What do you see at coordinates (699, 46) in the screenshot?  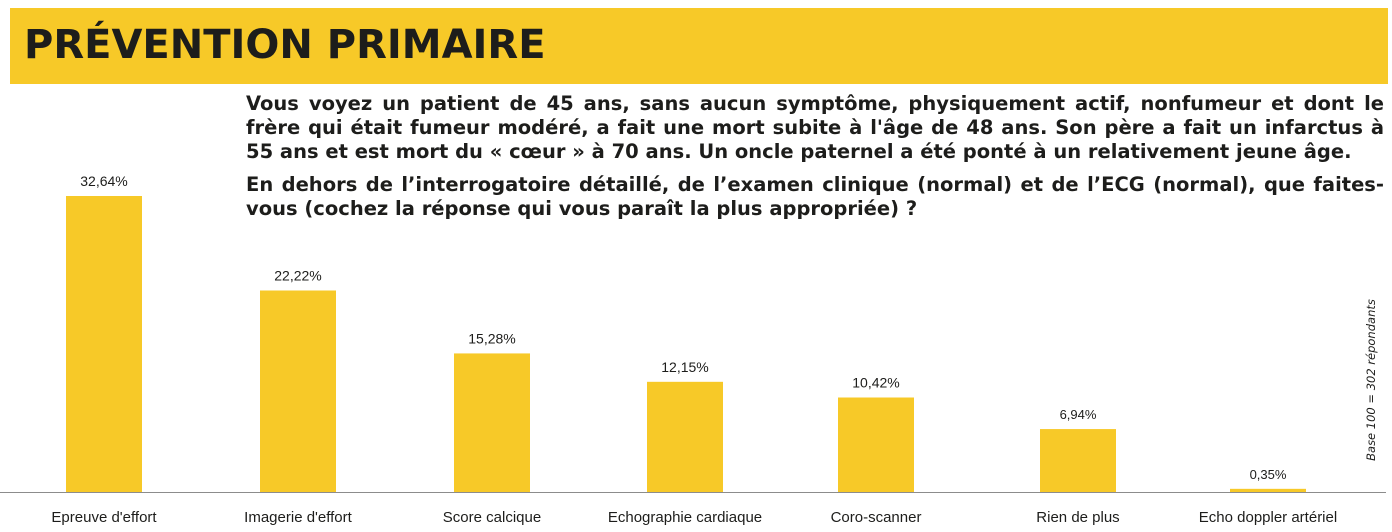 I see `title-banner: PRÉVENTION PRIMAIRE` at bounding box center [699, 46].